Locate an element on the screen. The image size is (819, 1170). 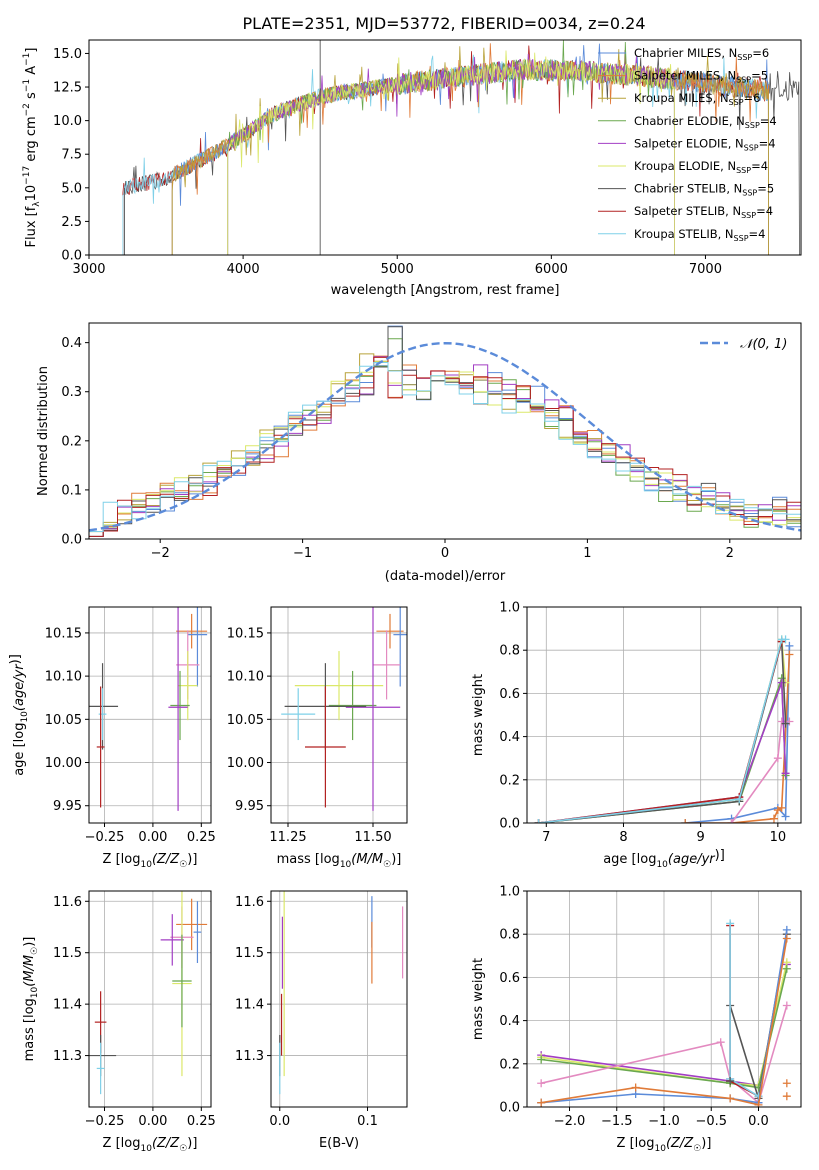
y-label-part: λ is located at coordinates (37, 204).